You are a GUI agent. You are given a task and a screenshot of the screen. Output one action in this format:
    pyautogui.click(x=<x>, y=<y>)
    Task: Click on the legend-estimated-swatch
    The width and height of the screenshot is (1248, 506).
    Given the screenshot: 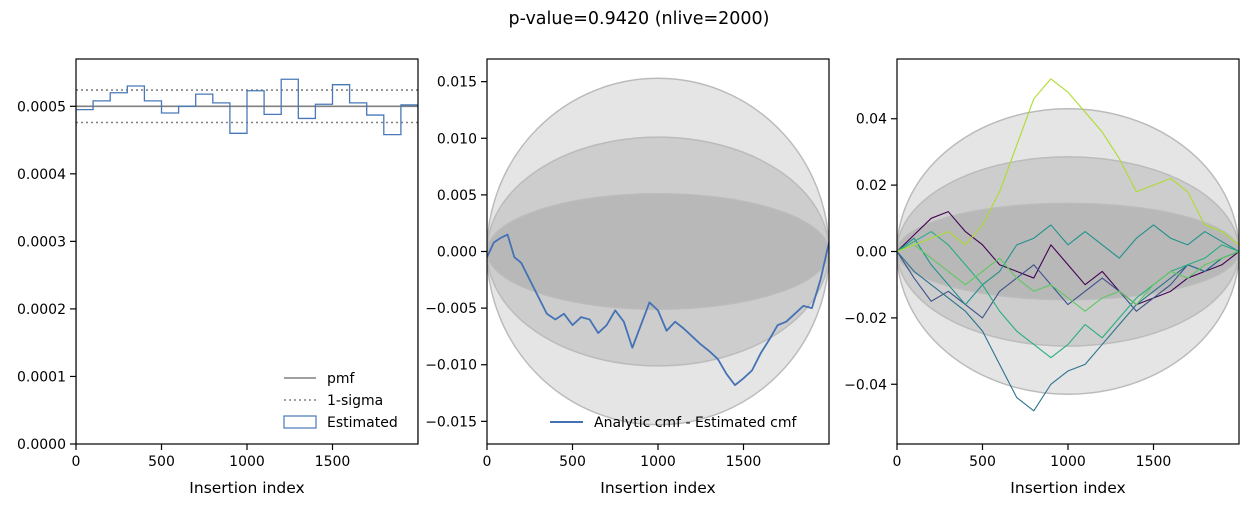 What is the action you would take?
    pyautogui.click(x=300, y=422)
    